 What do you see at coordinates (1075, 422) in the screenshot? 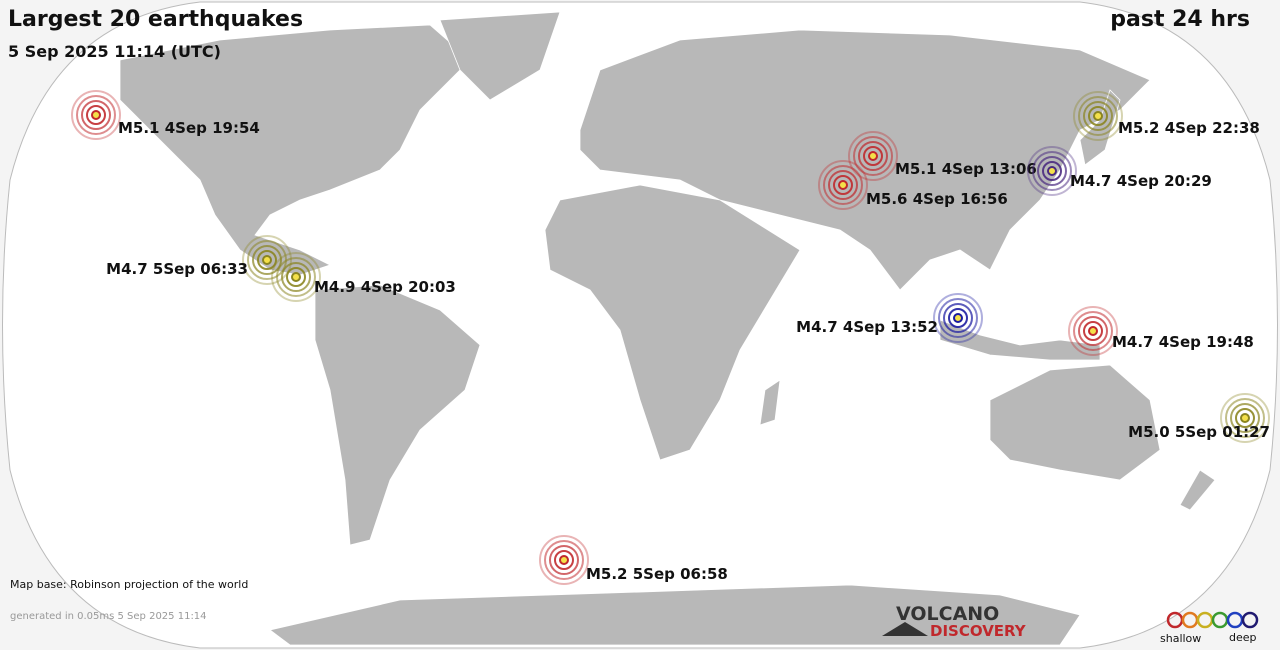
I see `australia` at bounding box center [1075, 422].